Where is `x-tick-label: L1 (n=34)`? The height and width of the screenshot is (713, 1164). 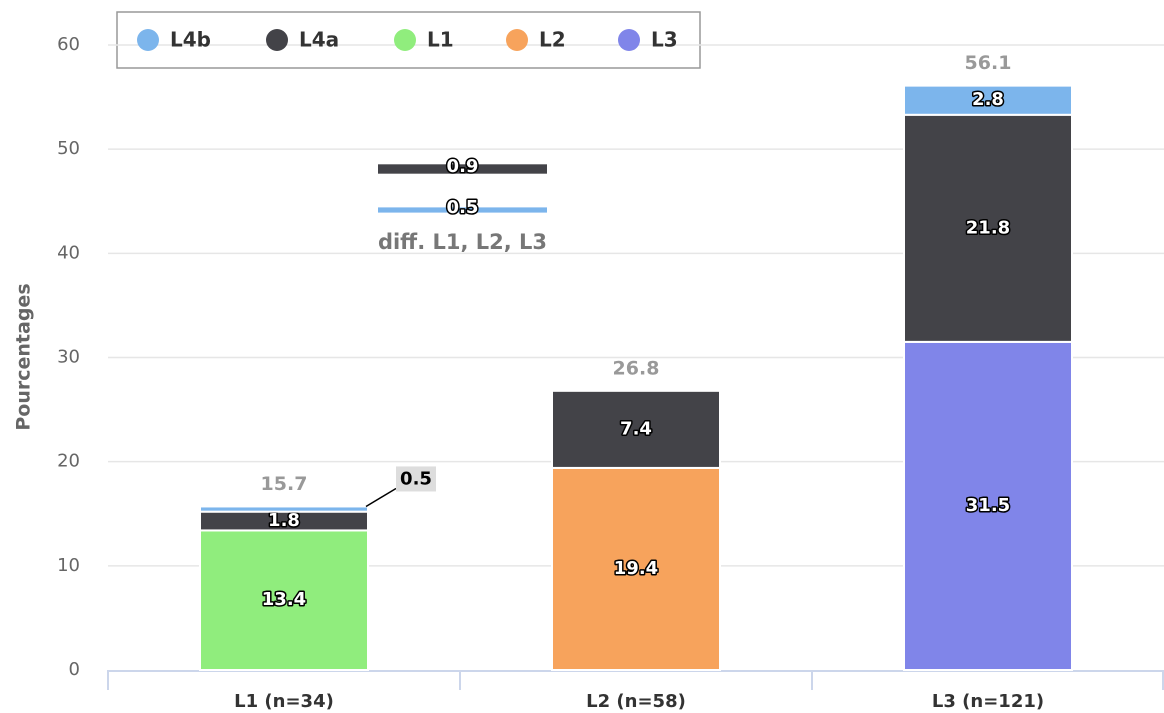
x-tick-label: L1 (n=34) is located at coordinates (284, 701).